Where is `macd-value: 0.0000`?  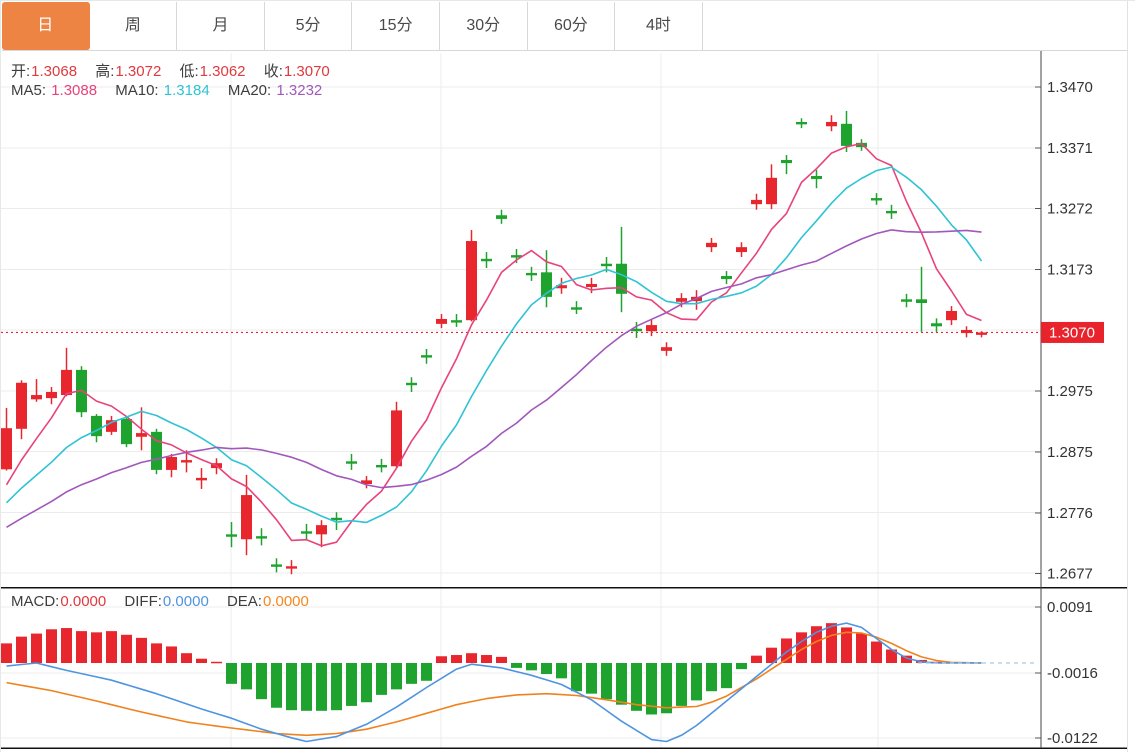
macd-value: 0.0000 is located at coordinates (83, 601).